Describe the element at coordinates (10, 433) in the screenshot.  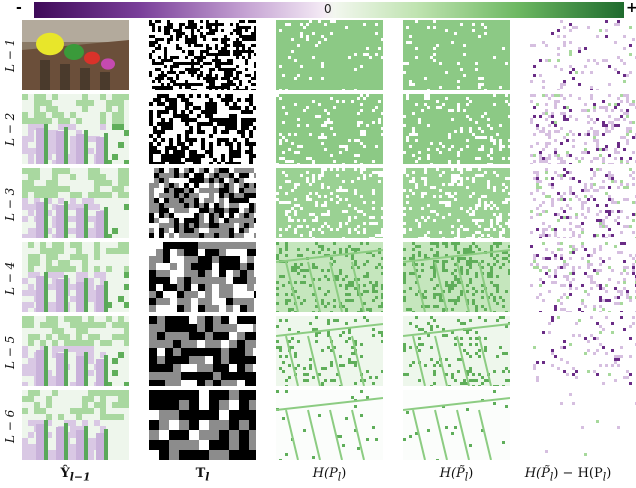
I see `row-label-6: L − 6` at that location.